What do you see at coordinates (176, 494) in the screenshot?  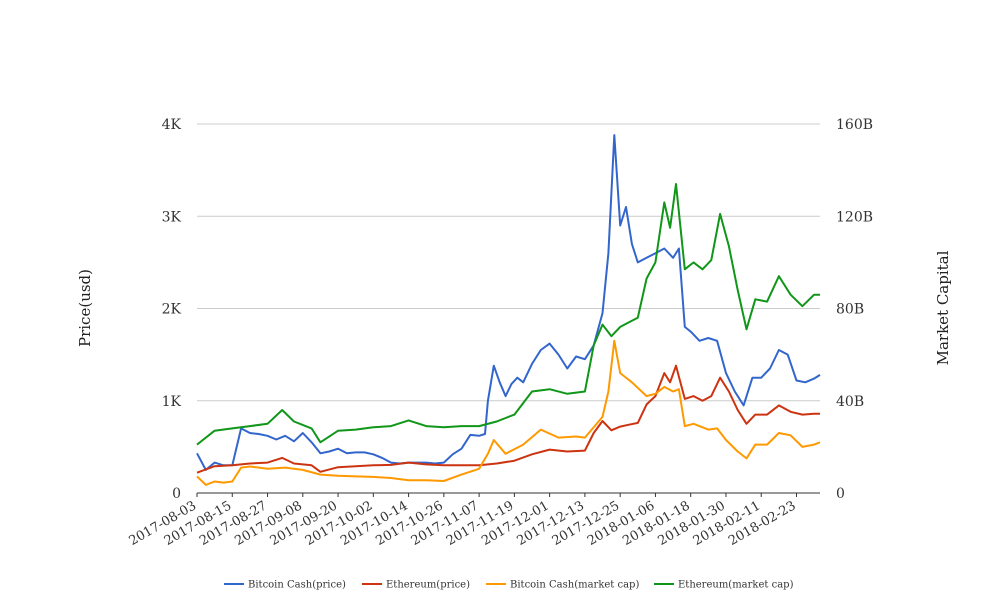 I see `y-left-tick-label: 0` at bounding box center [176, 494].